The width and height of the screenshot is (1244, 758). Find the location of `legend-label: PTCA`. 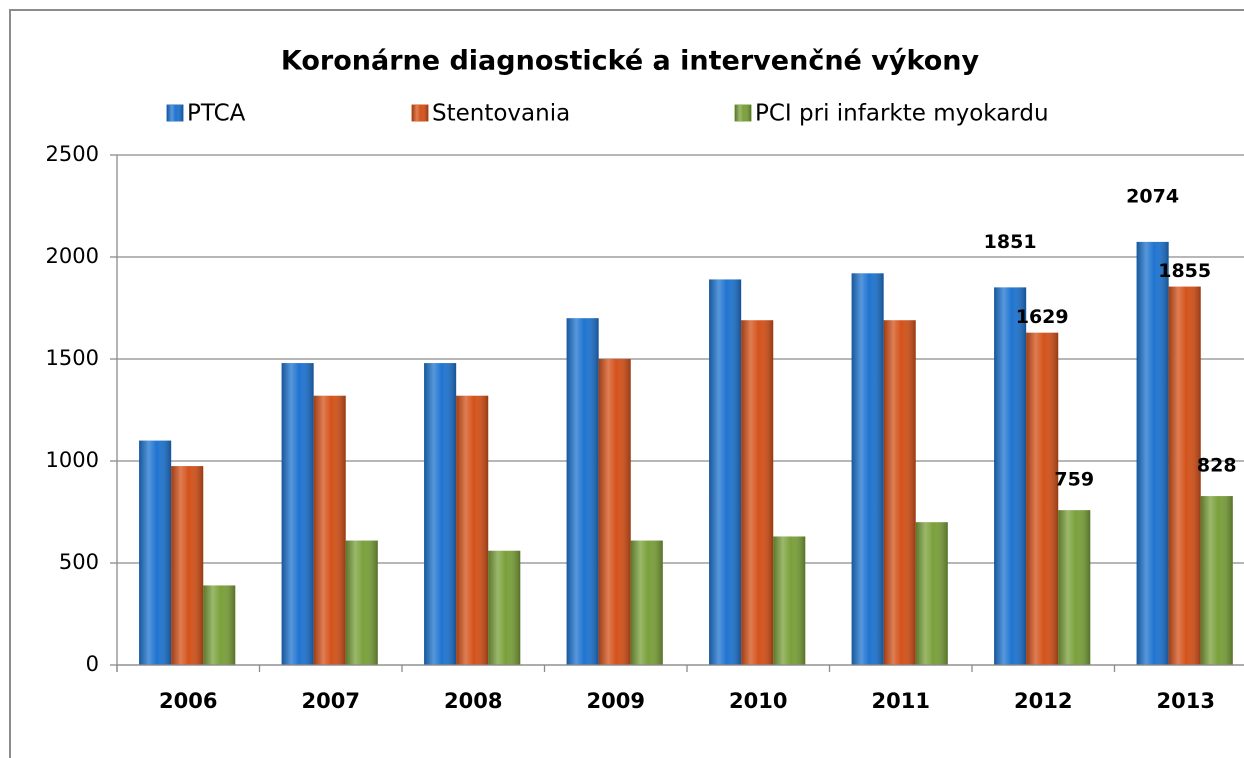

legend-label: PTCA is located at coordinates (216, 114).